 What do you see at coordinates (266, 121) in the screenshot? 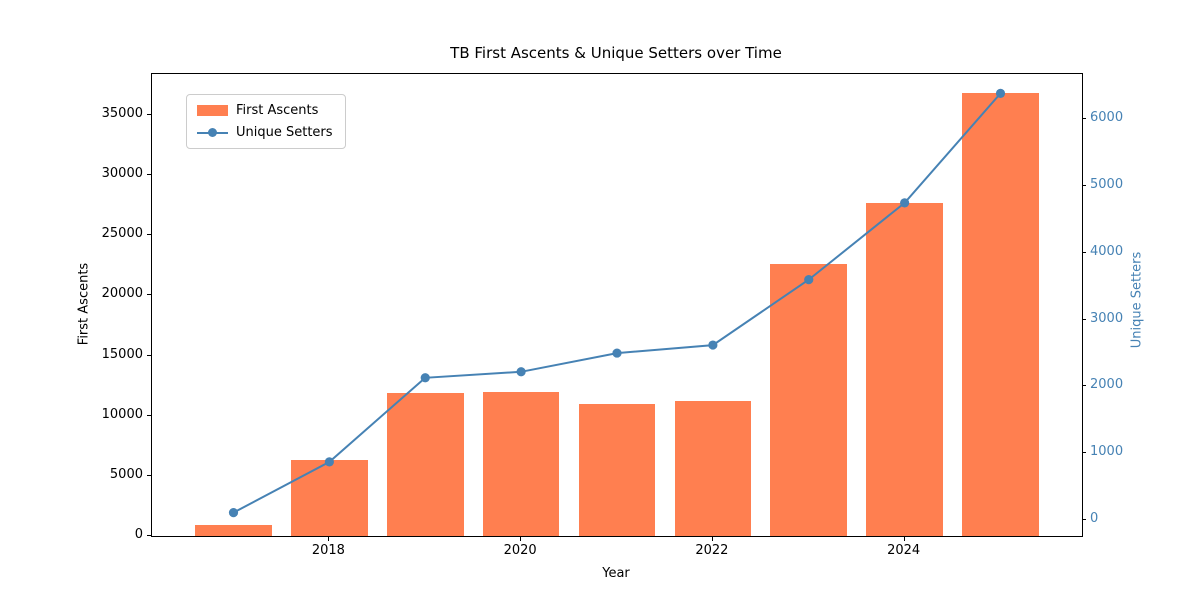
I see `legend: First Ascents Unique Setters` at bounding box center [266, 121].